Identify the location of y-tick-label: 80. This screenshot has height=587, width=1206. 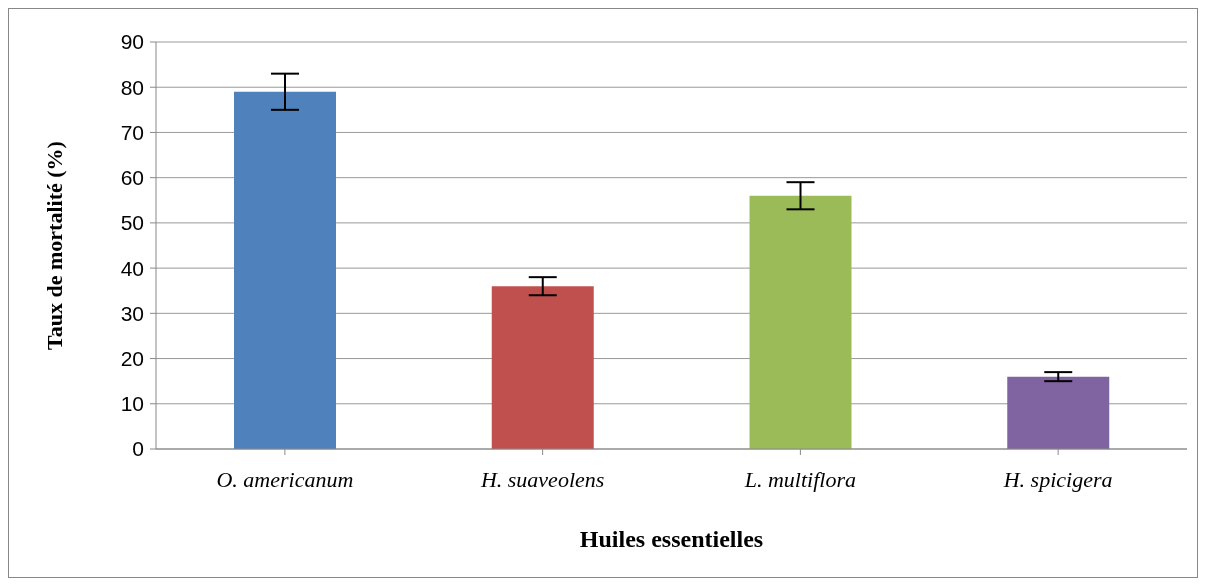
(132, 87).